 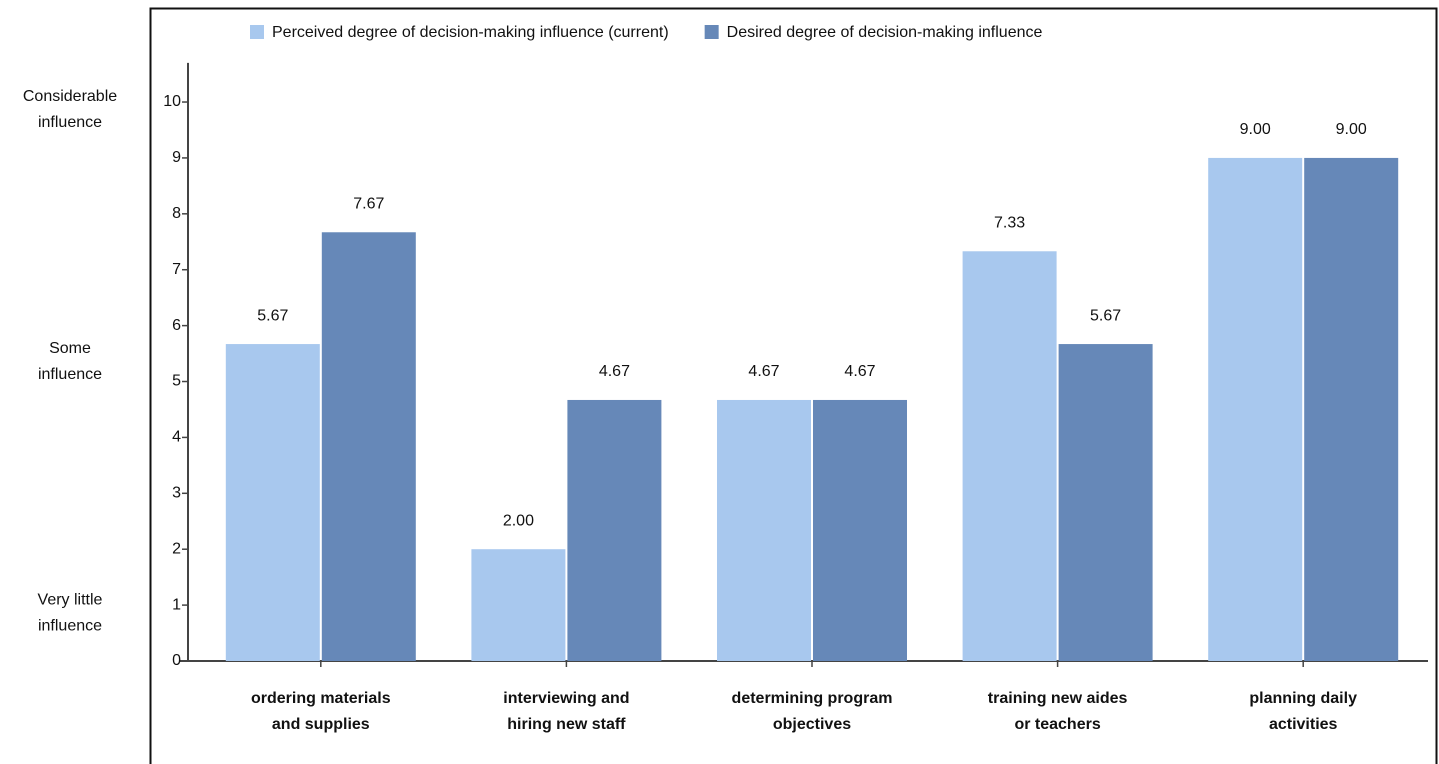 What do you see at coordinates (812, 698) in the screenshot?
I see `x-tick-label: determining program` at bounding box center [812, 698].